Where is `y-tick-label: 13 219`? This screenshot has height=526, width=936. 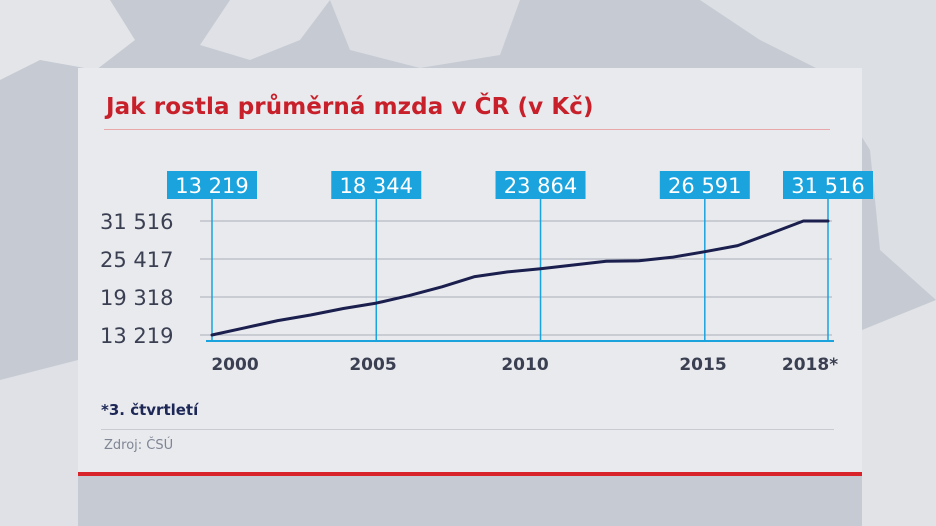 y-tick-label: 13 219 is located at coordinates (136, 336).